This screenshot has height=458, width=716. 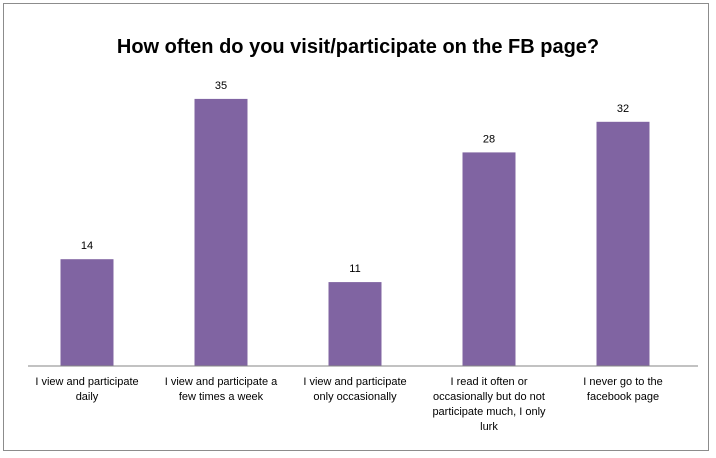 I want to click on data-label-4: 28, so click(x=489, y=139).